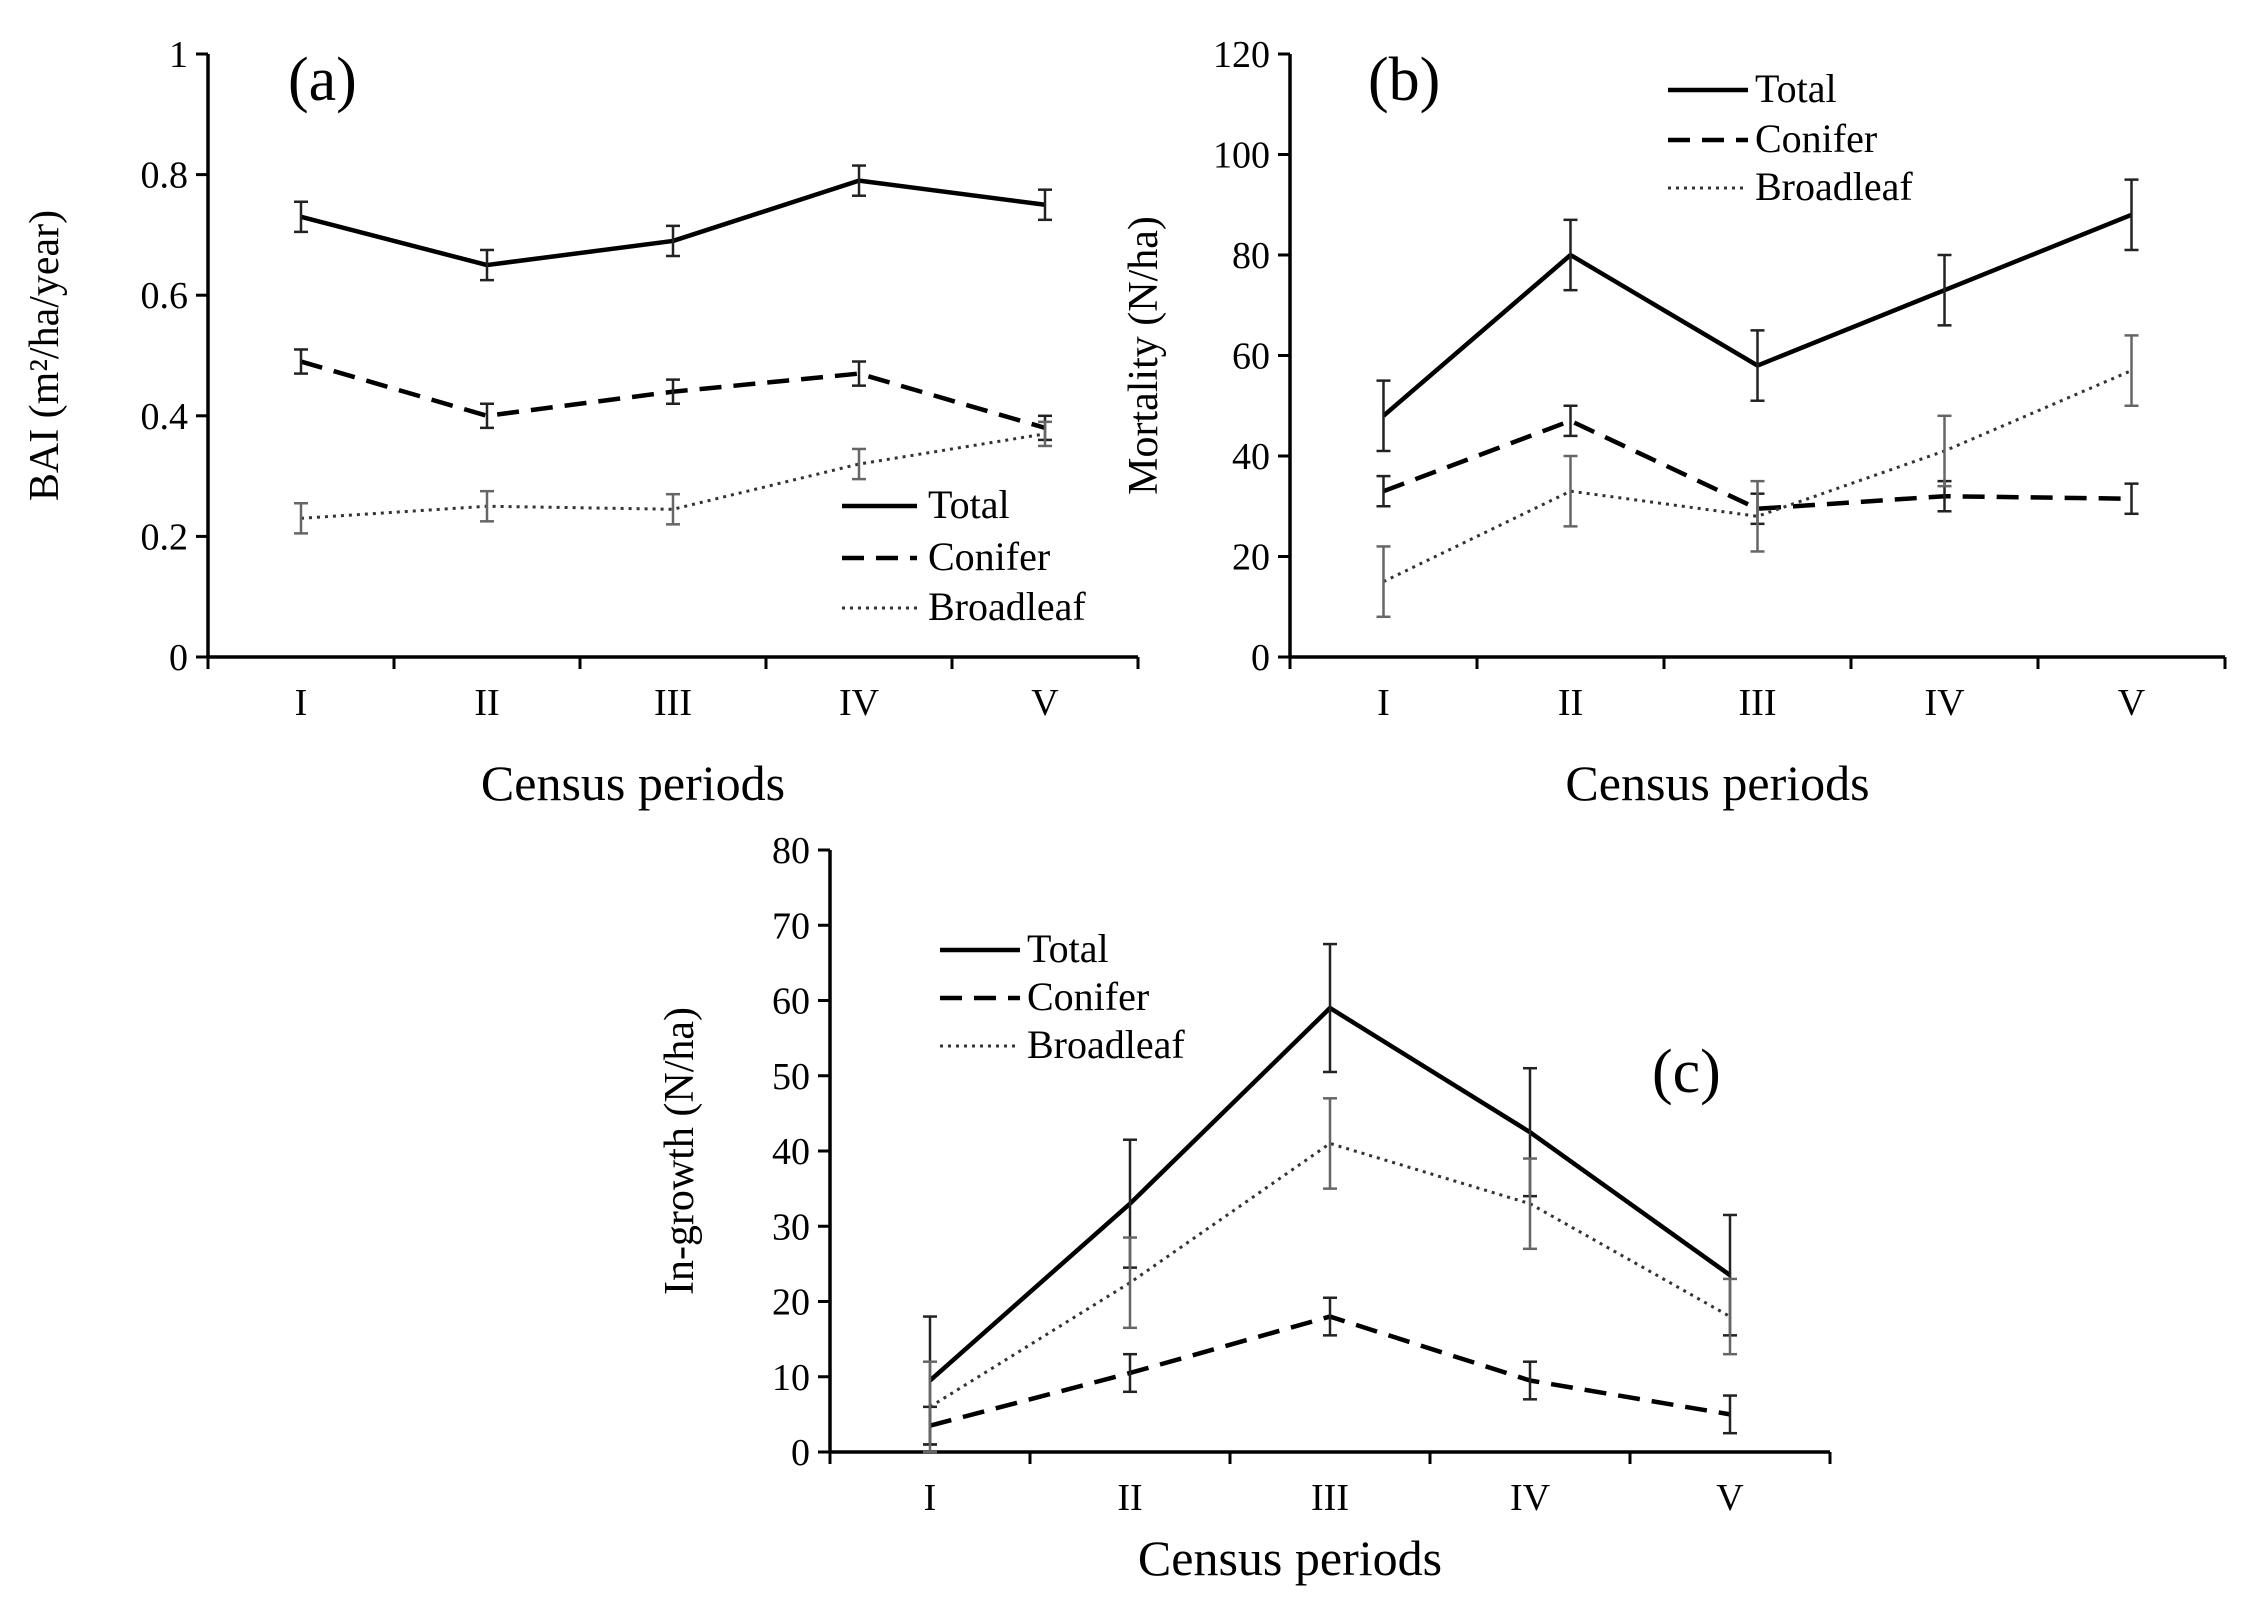 This screenshot has height=1615, width=2255. Describe the element at coordinates (791, 1077) in the screenshot. I see `y-tick-label: 50` at that location.